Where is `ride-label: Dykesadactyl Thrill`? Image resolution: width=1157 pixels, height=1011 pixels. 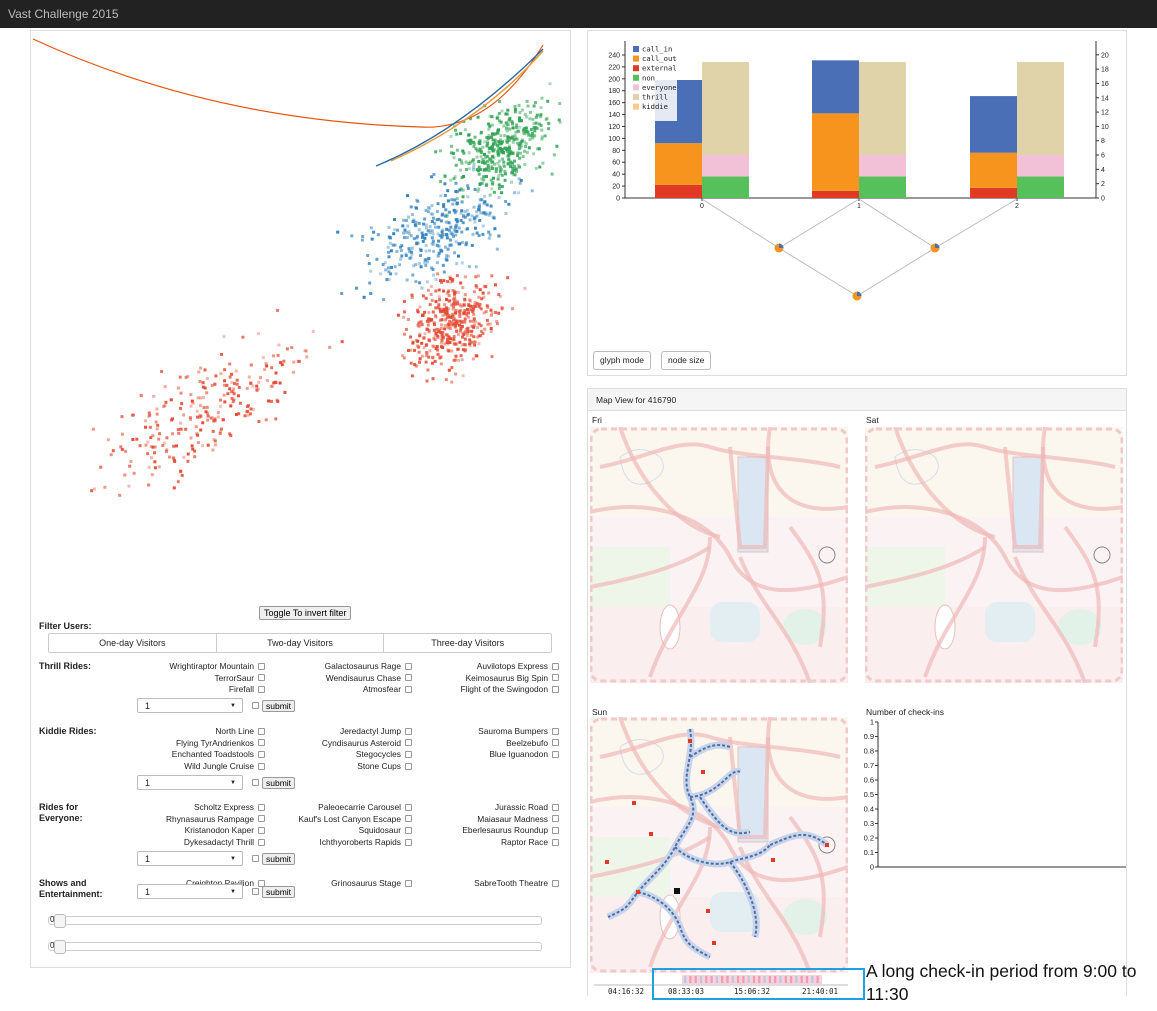
ride-label: Dykesadactyl Thrill is located at coordinates (218, 842).